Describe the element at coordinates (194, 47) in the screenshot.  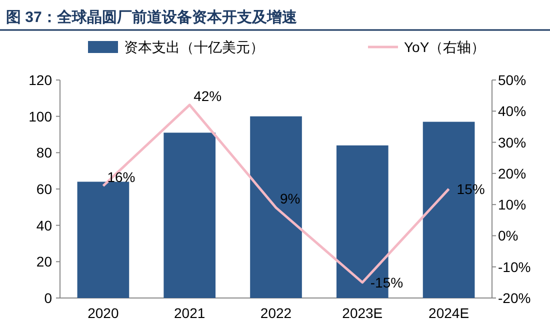
I see `legend-label: 资本支出（十亿美元）` at that location.